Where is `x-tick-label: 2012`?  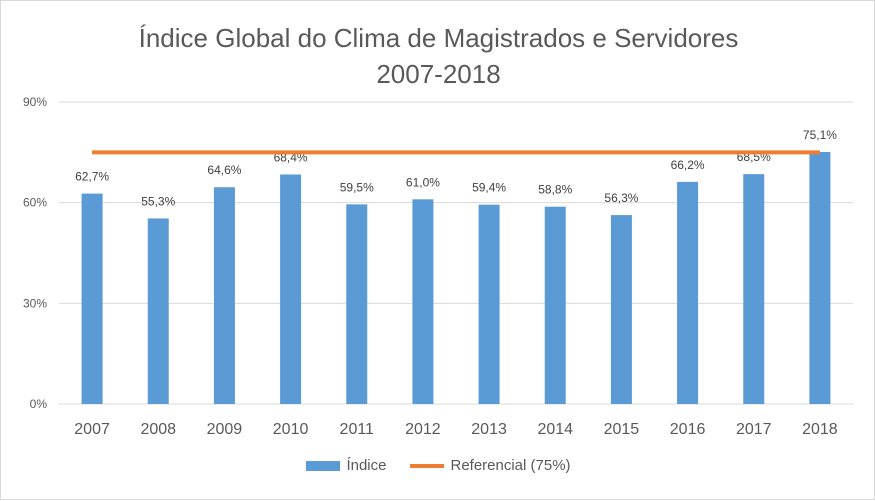
x-tick-label: 2012 is located at coordinates (423, 429).